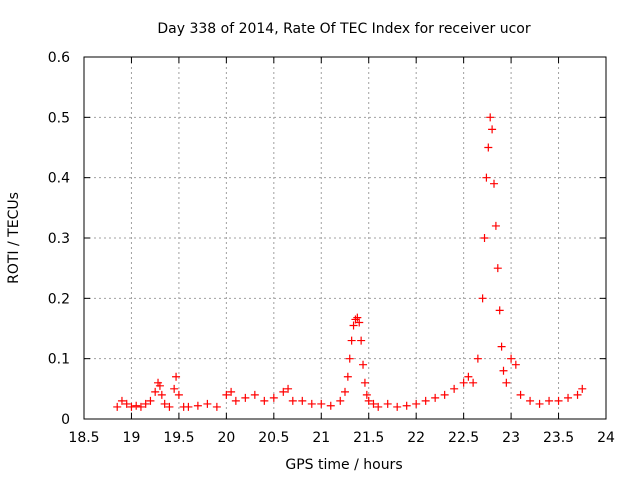  Describe the element at coordinates (343, 465) in the screenshot. I see `x-axis-label: GPS time / hours` at that location.